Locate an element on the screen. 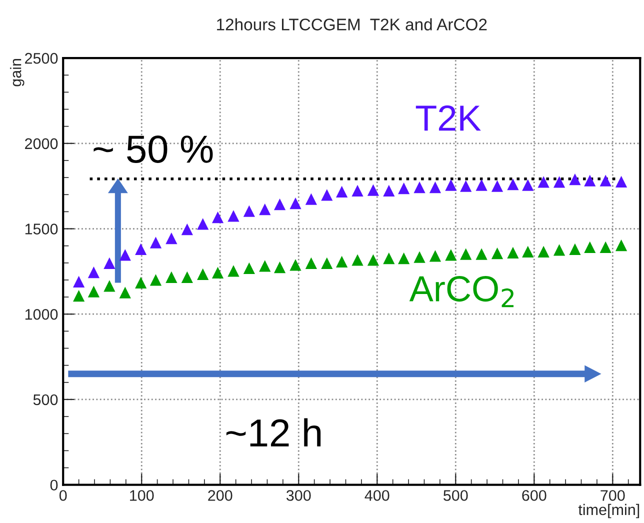 The image size is (644, 523). x-tick-label: 700 is located at coordinates (612, 495).